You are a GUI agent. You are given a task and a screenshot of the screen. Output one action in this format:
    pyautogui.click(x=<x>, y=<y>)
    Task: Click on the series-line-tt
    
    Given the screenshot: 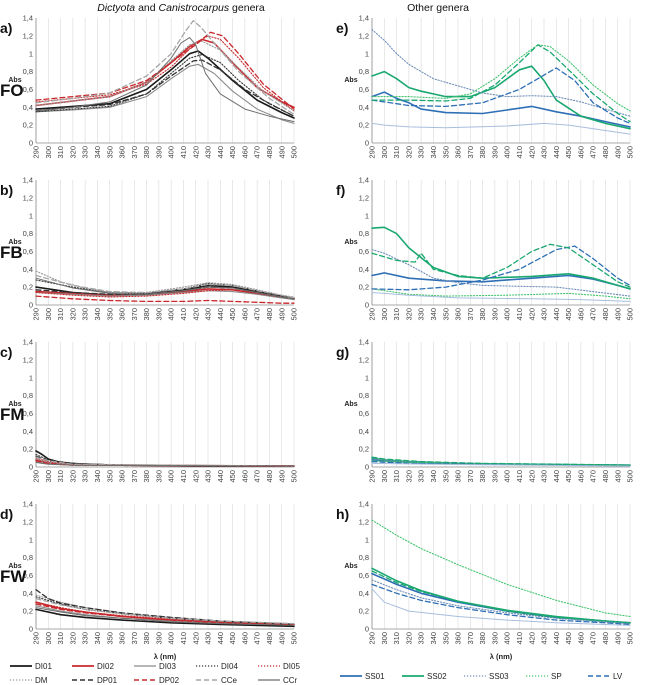 What is the action you would take?
    pyautogui.click(x=501, y=128)
    